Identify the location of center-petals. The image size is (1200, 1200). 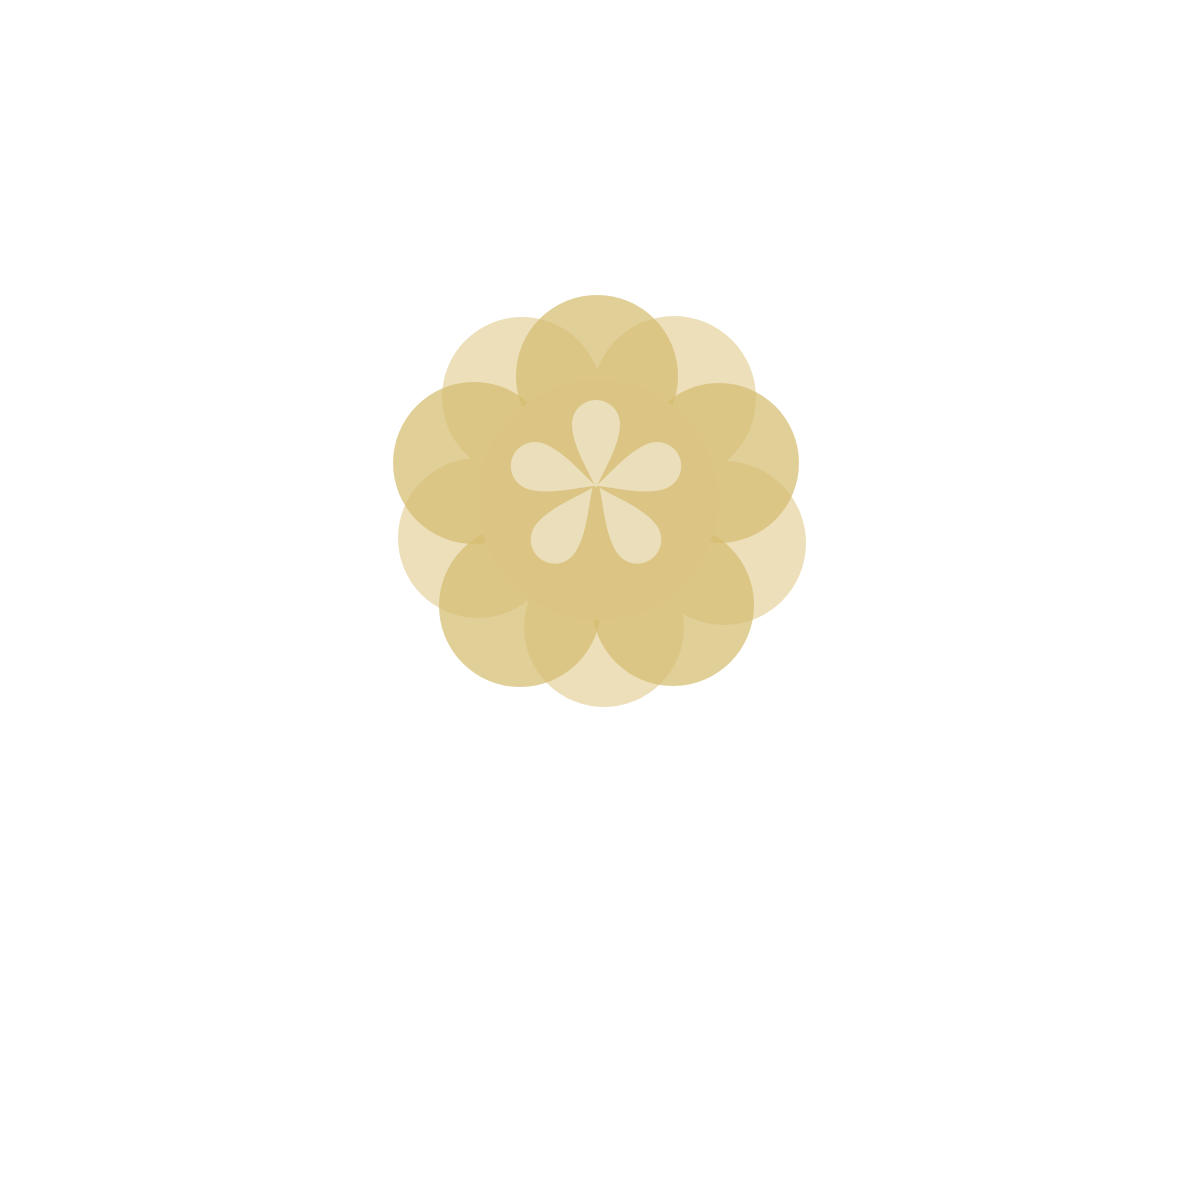
(596, 482).